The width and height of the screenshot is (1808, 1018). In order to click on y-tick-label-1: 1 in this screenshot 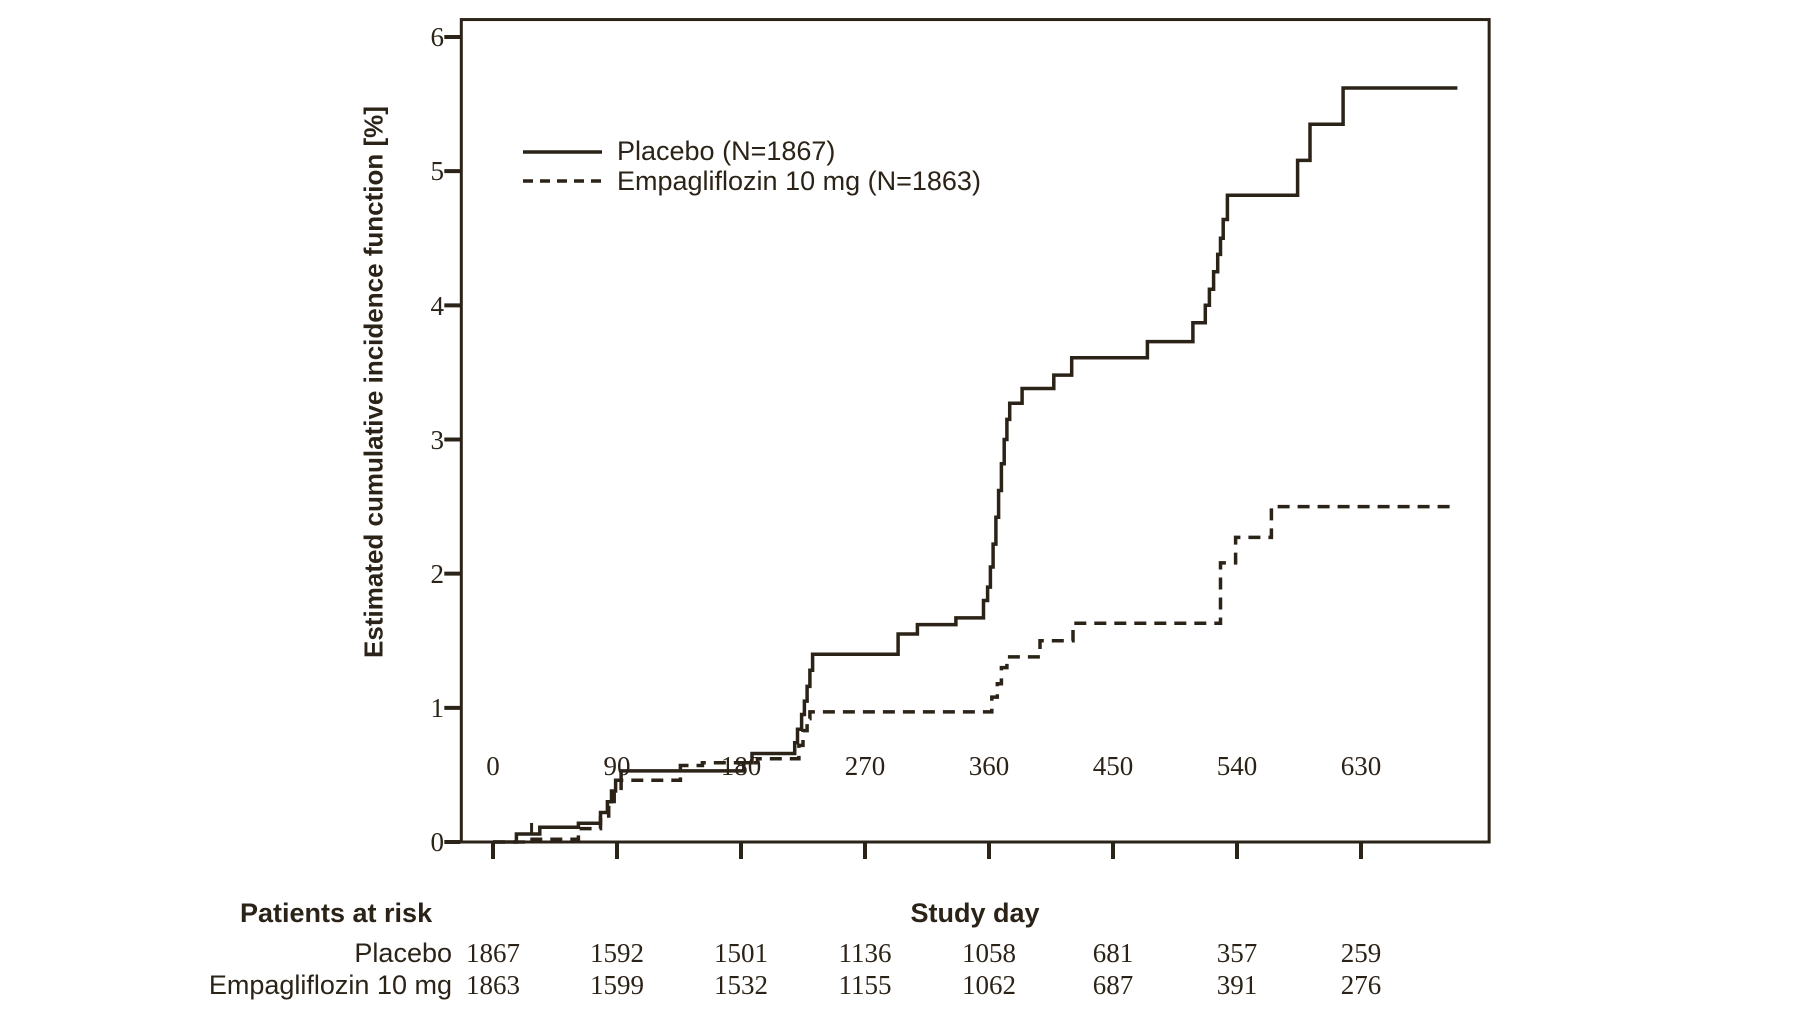, I will do `click(437, 708)`.